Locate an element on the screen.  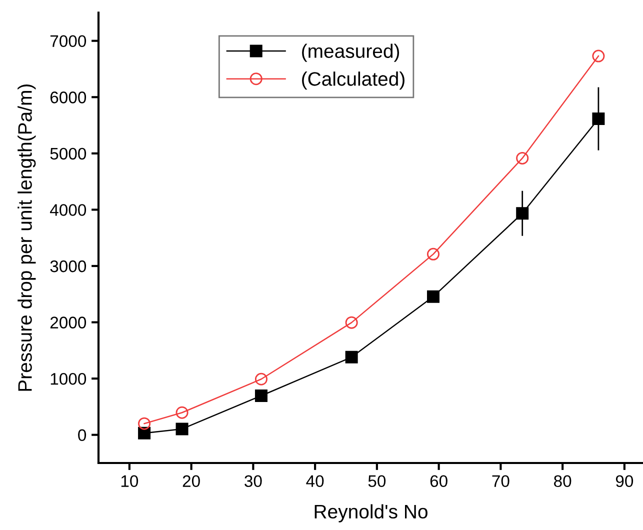
x-tick-label: 60 is located at coordinates (439, 481).